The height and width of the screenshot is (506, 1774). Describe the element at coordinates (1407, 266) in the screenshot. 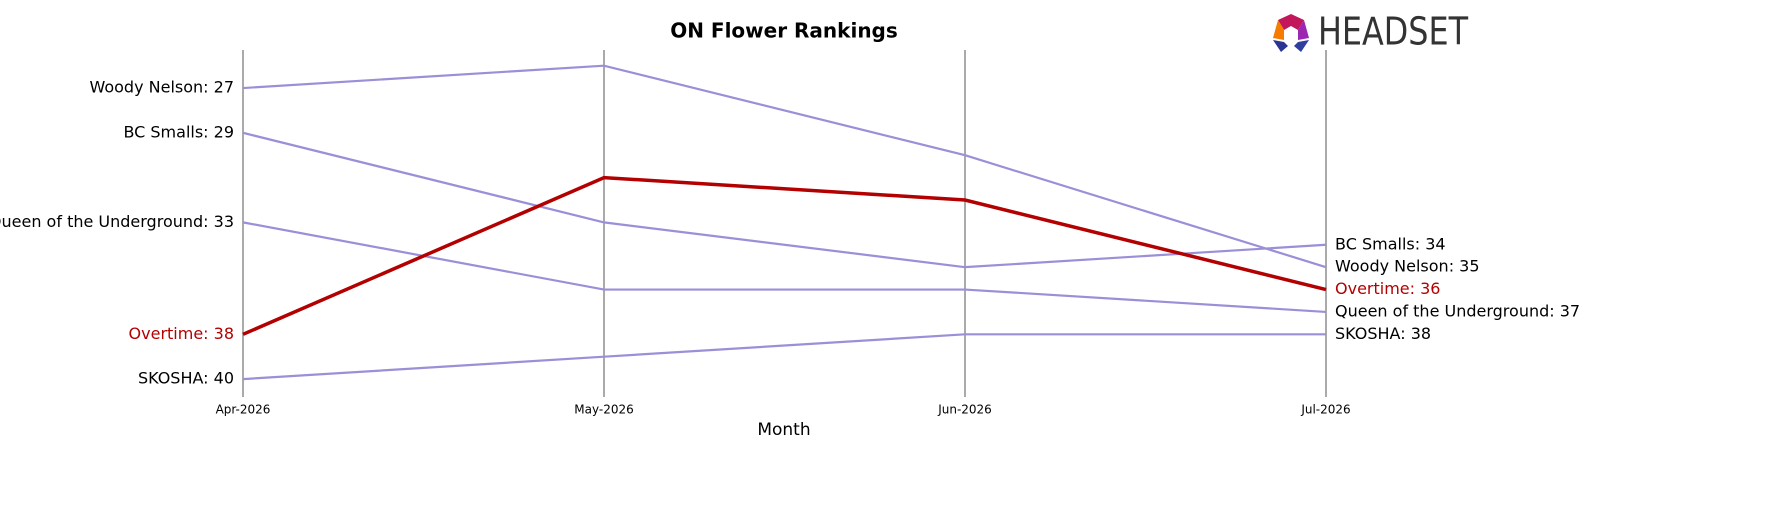

I see `rank-label: Woody Nelson: 35` at that location.